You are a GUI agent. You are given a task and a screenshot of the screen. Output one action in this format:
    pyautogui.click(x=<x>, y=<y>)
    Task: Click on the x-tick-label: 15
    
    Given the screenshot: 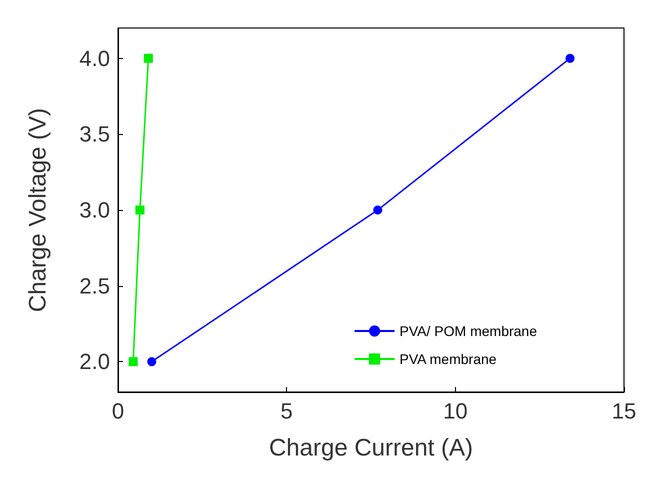 What is the action you would take?
    pyautogui.click(x=624, y=411)
    